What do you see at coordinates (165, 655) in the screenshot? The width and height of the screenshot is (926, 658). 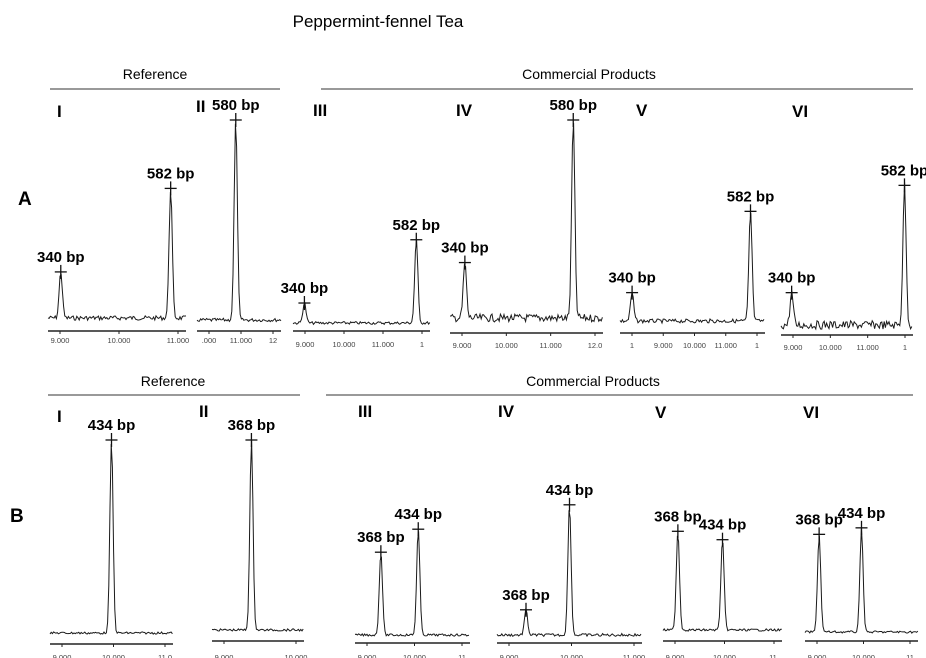 I see `x-tick-label: 11.0` at bounding box center [165, 655].